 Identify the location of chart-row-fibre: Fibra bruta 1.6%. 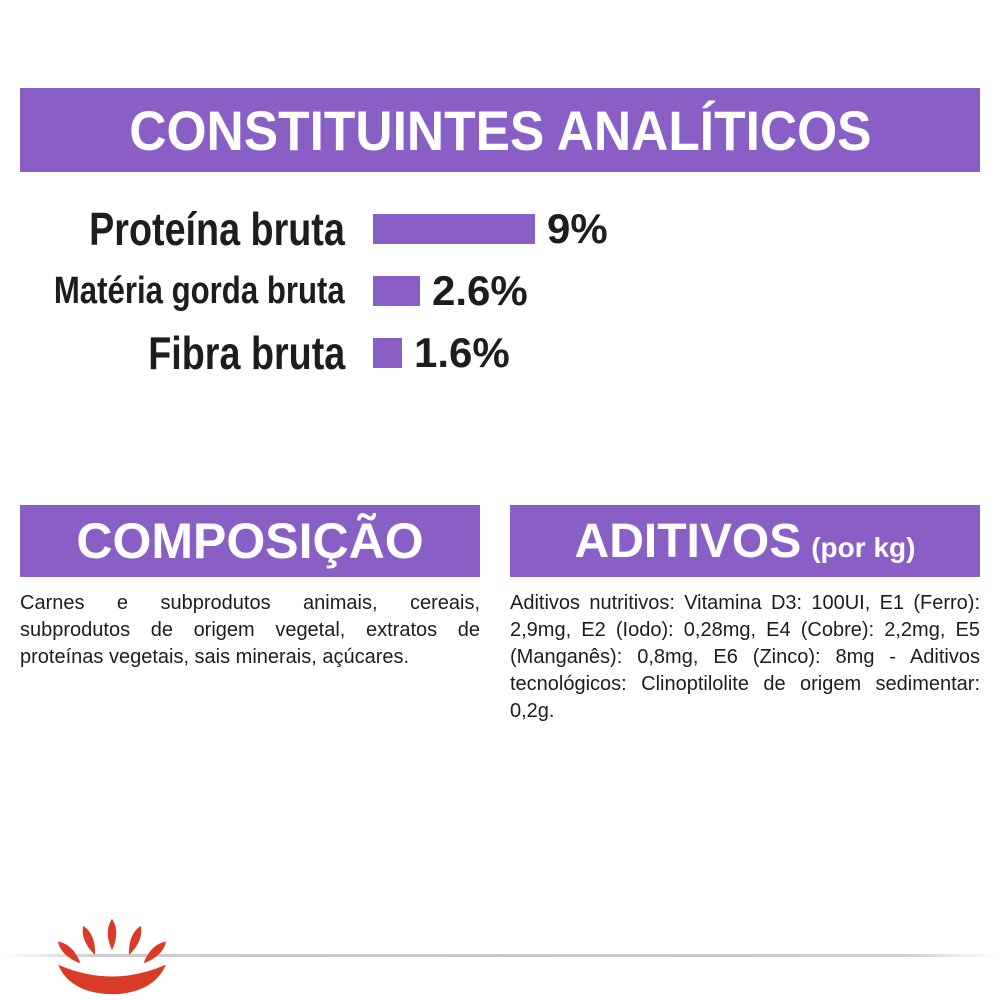
(370, 353).